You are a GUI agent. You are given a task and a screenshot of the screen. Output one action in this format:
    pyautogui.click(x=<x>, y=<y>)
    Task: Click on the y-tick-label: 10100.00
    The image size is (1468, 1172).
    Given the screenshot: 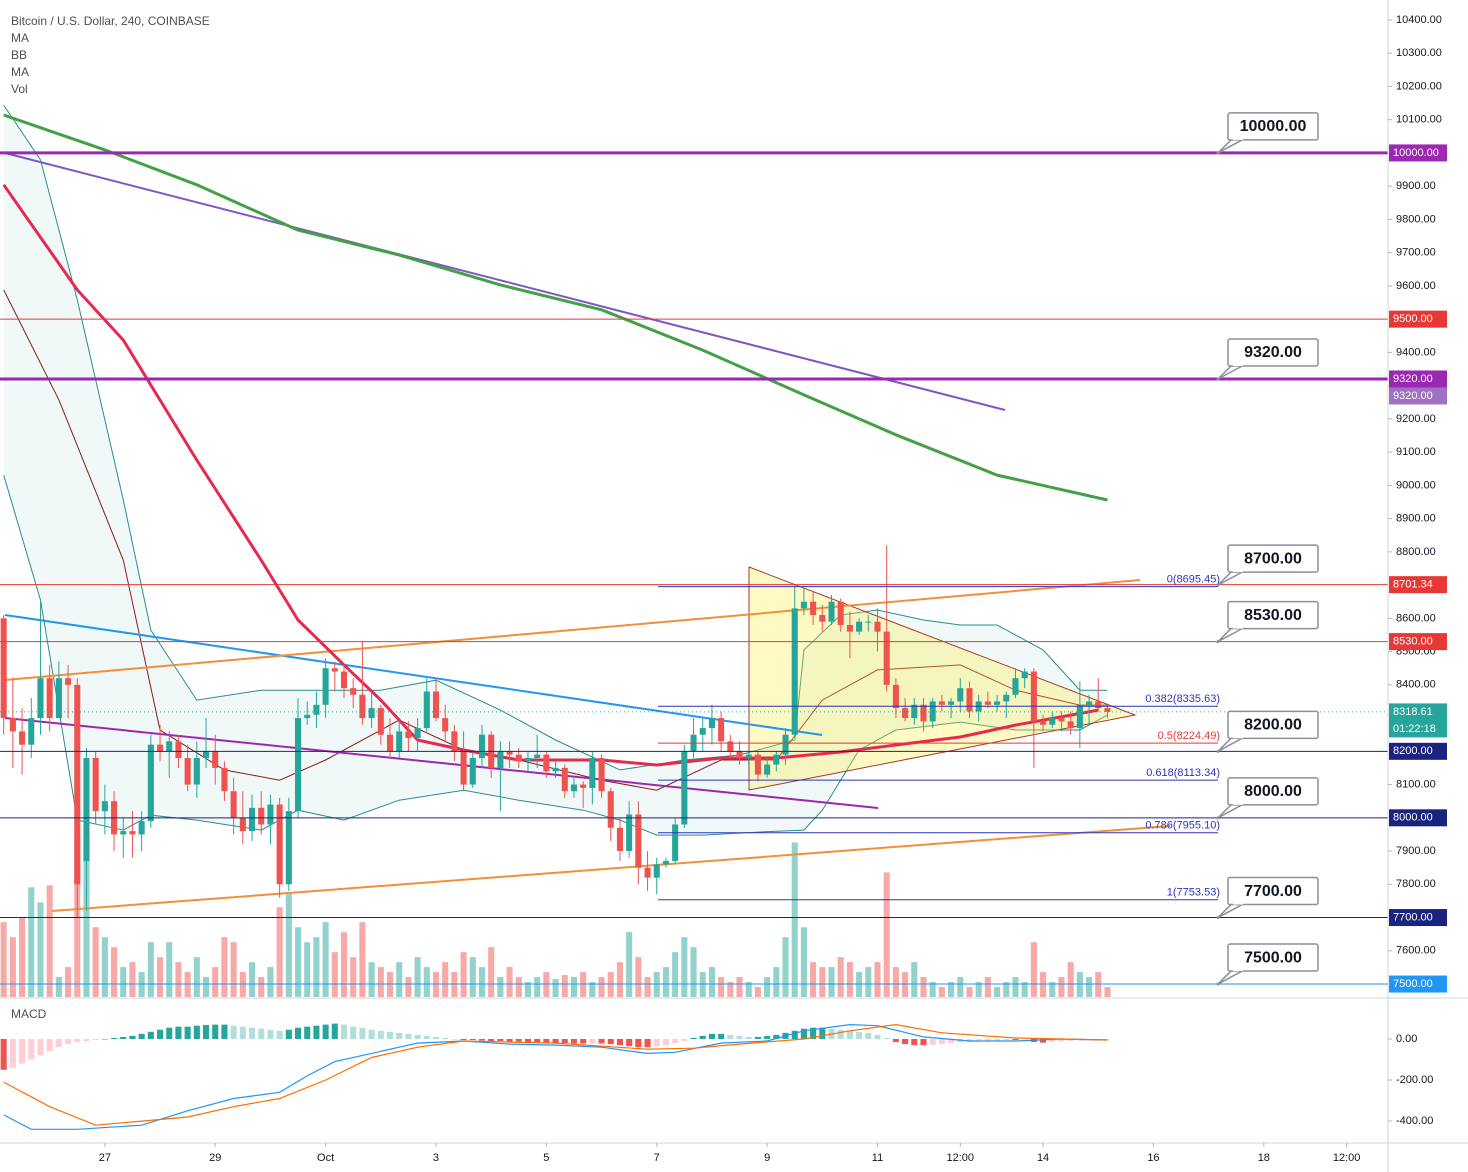 What is the action you would take?
    pyautogui.click(x=1419, y=120)
    